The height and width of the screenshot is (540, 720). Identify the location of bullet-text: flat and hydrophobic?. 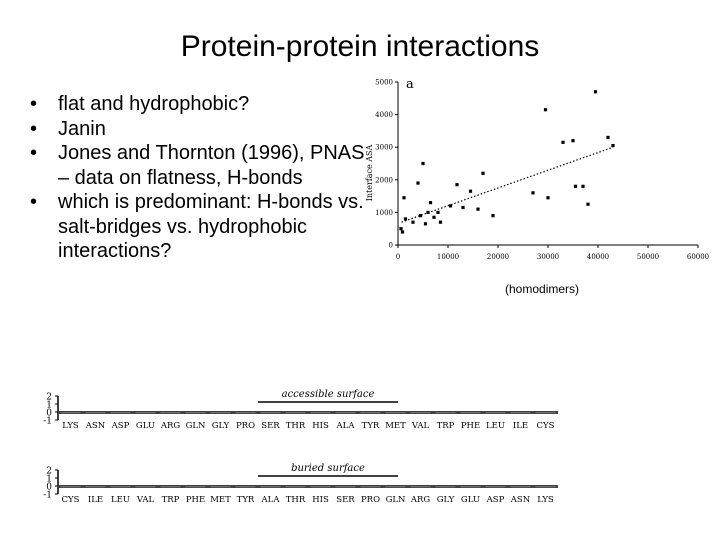
(154, 104).